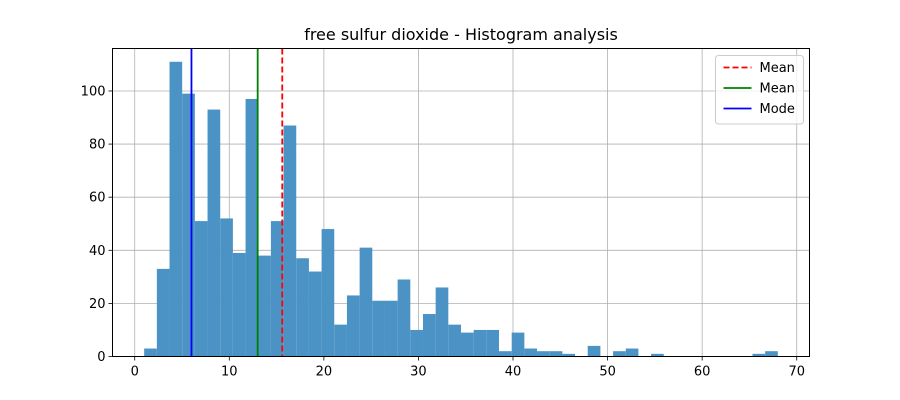 Image resolution: width=900 pixels, height=400 pixels. What do you see at coordinates (324, 372) in the screenshot?
I see `x-tick-label: 20` at bounding box center [324, 372].